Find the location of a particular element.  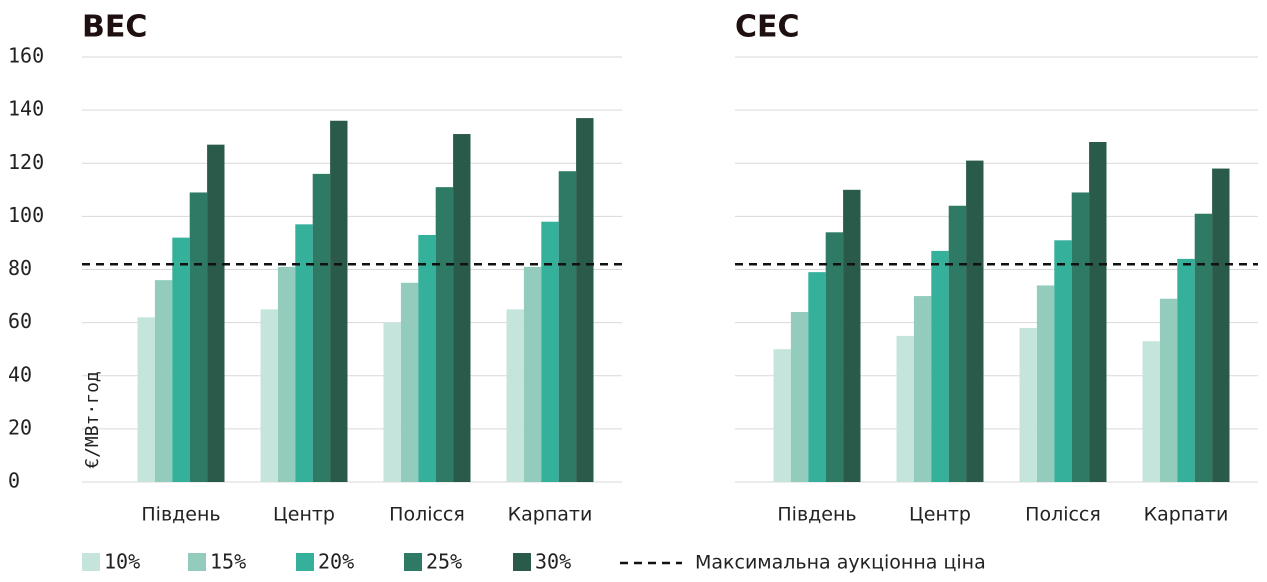

y-tick-label: 20 is located at coordinates (20, 427).